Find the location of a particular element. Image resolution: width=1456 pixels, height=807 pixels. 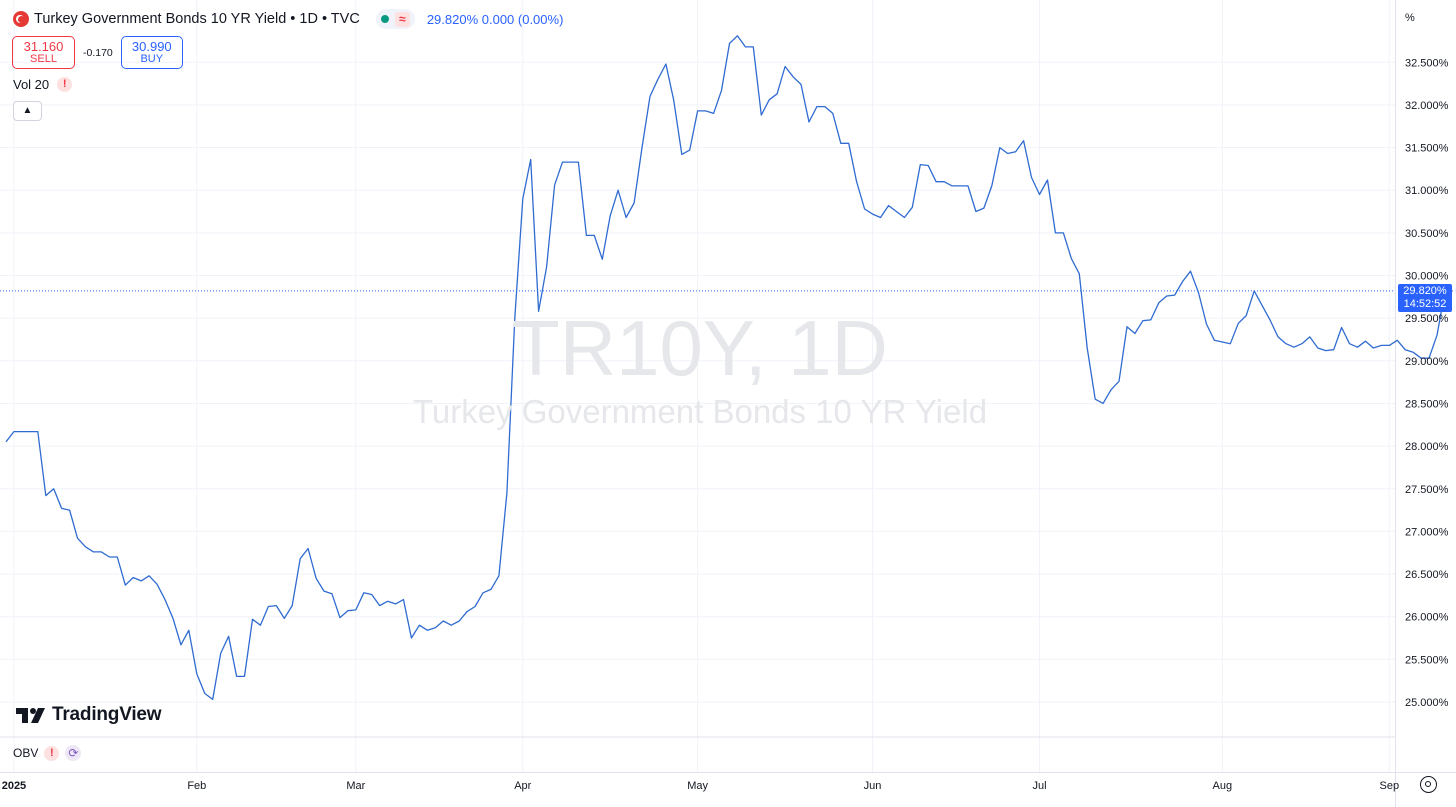

time-tick-label: May is located at coordinates (697, 786).